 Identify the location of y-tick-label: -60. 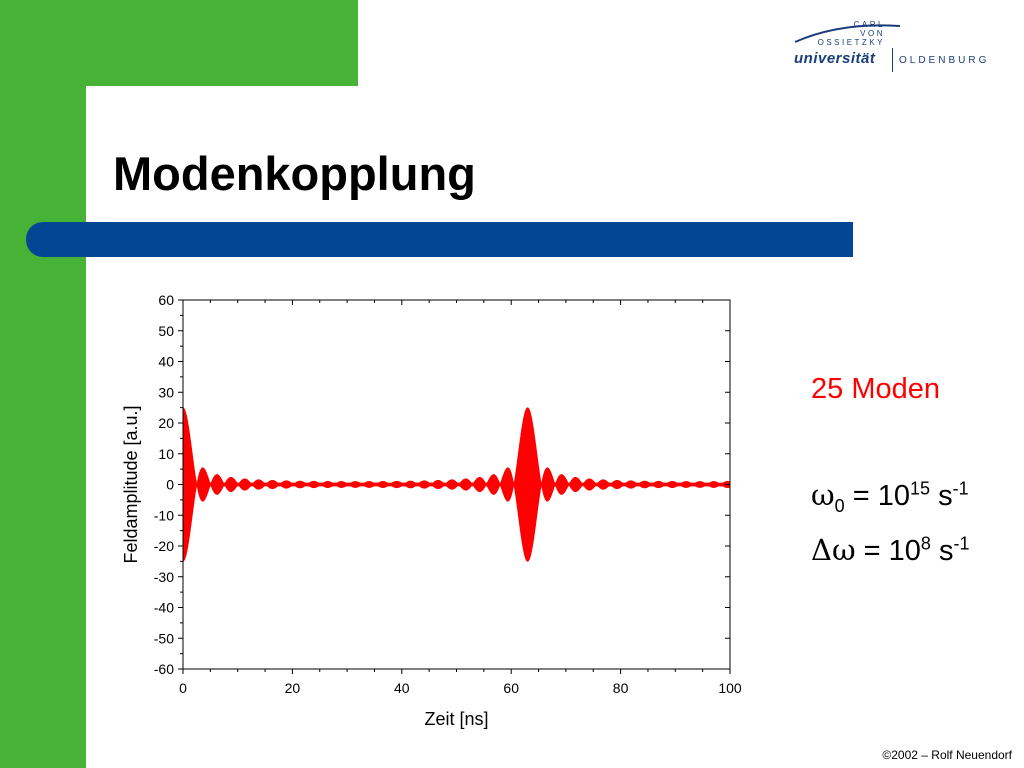
(164, 669).